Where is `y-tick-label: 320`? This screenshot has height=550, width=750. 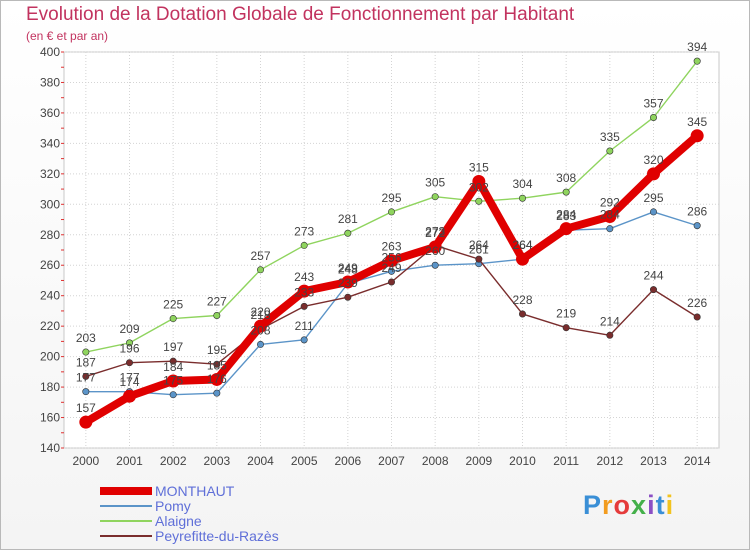 y-tick-label: 320 is located at coordinates (50, 174).